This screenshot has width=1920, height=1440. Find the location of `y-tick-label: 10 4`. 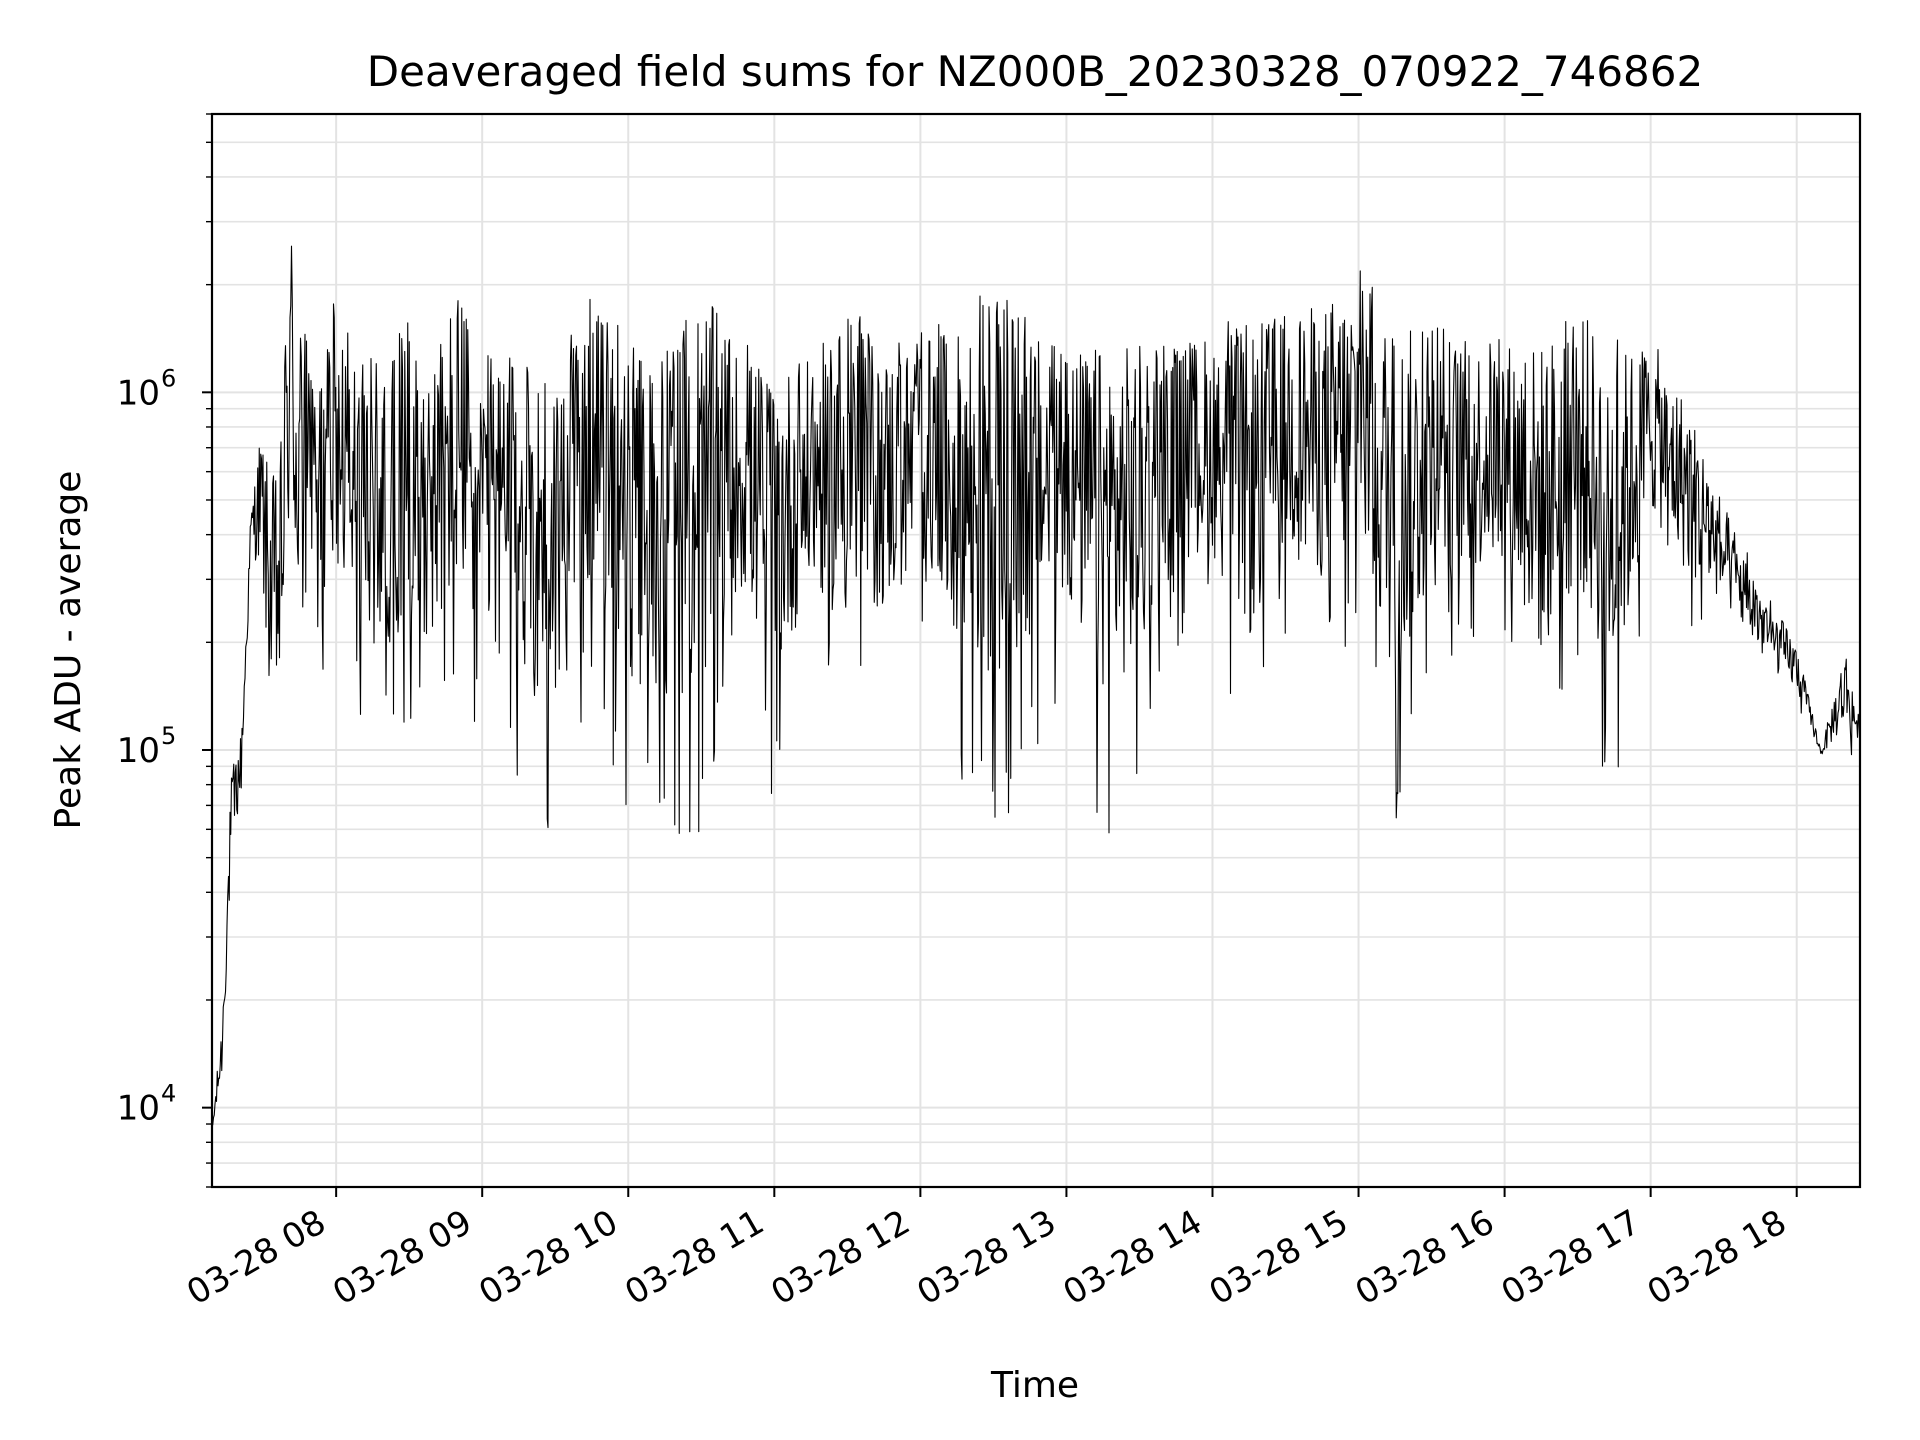

y-tick-label: 10 4 is located at coordinates (147, 1104).